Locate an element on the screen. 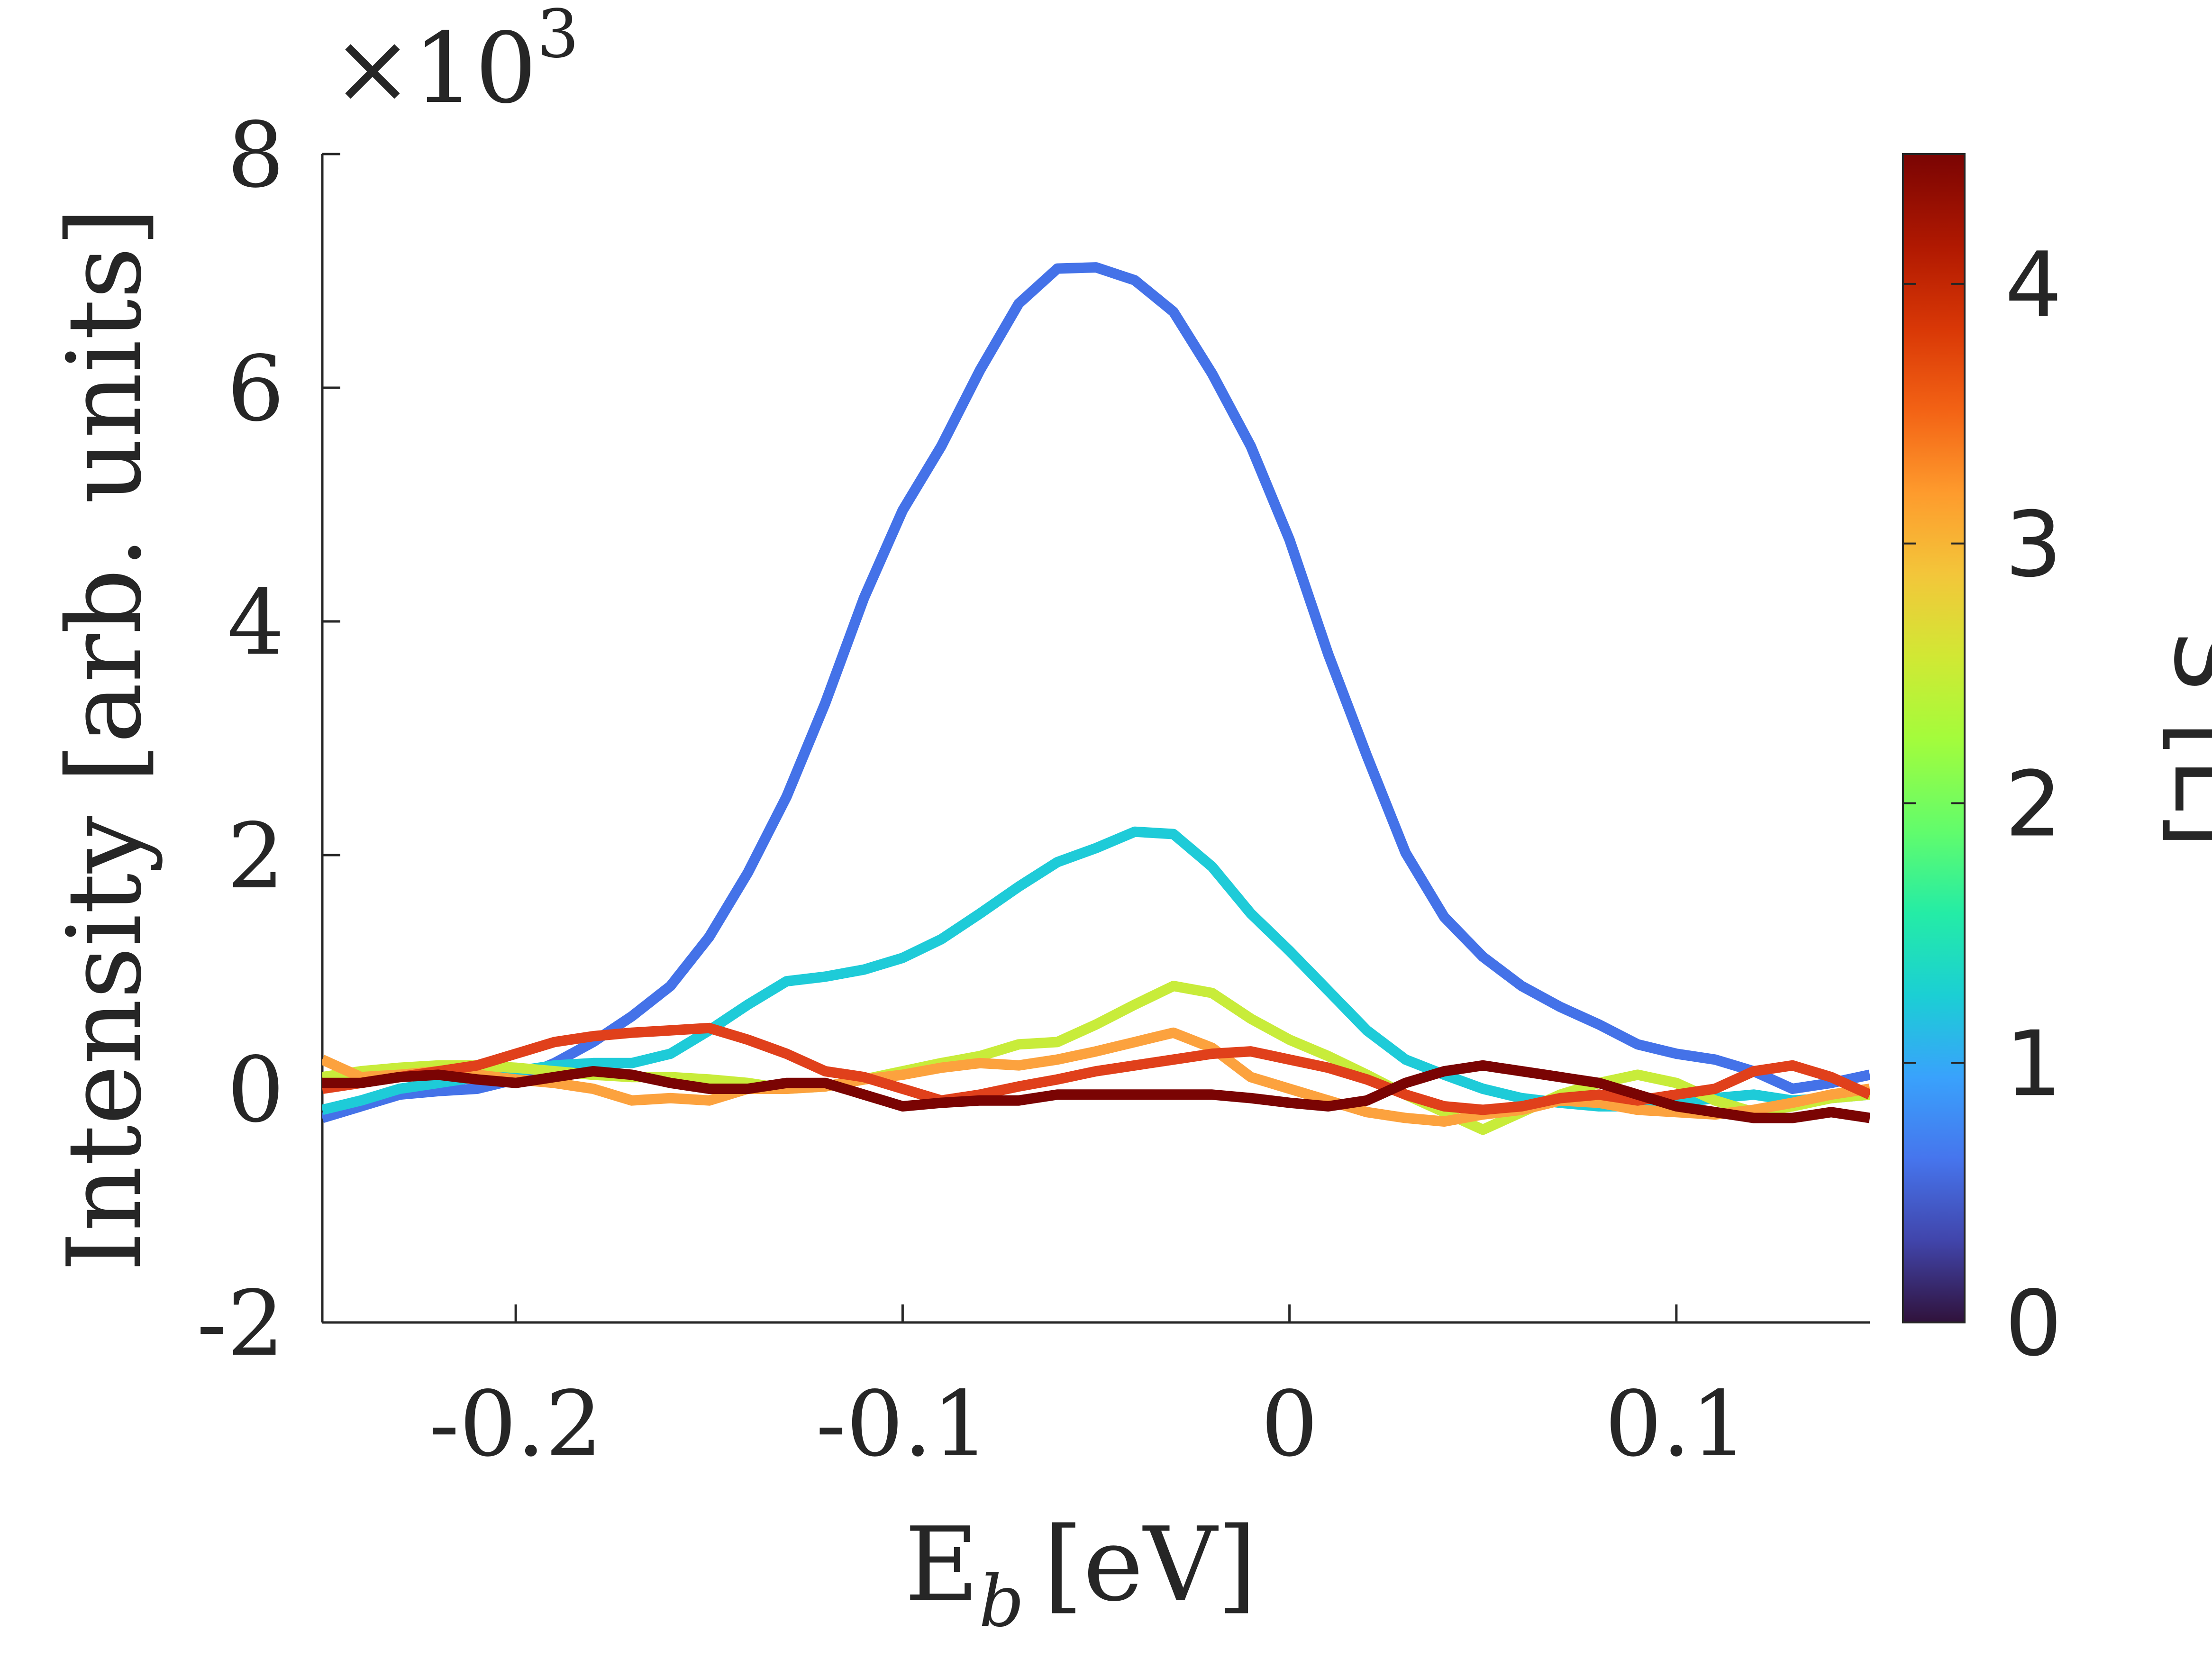  y-tick-label: -2 is located at coordinates (241, 1323).